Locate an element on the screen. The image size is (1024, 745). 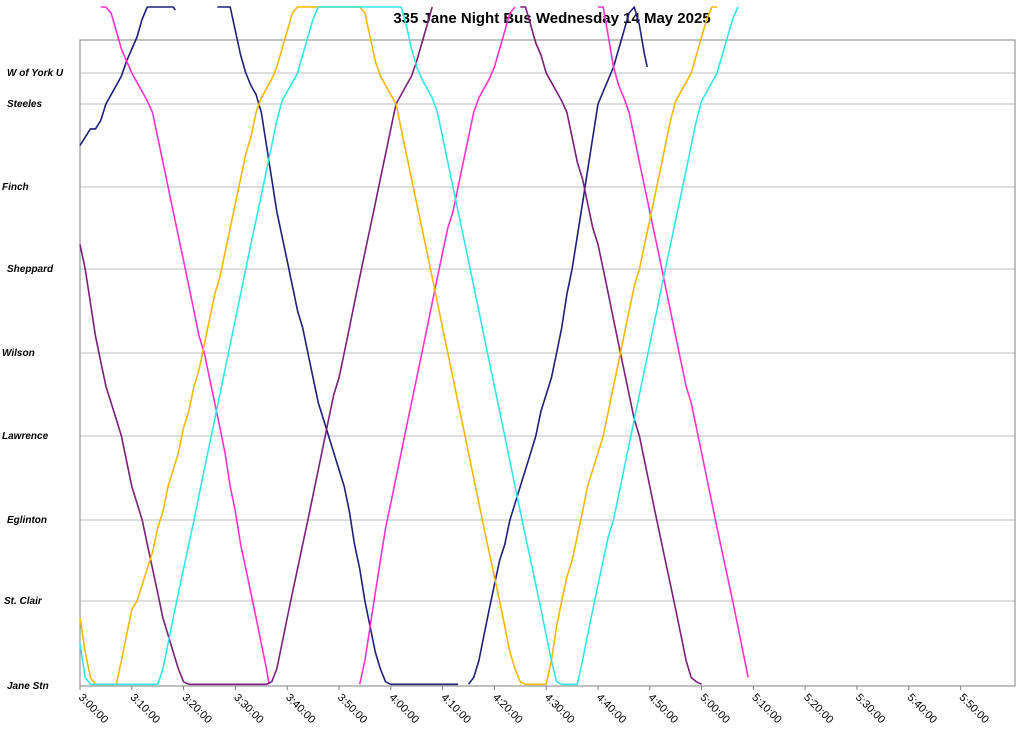
x-tick-label: 4:20:00 is located at coordinates (507, 709).